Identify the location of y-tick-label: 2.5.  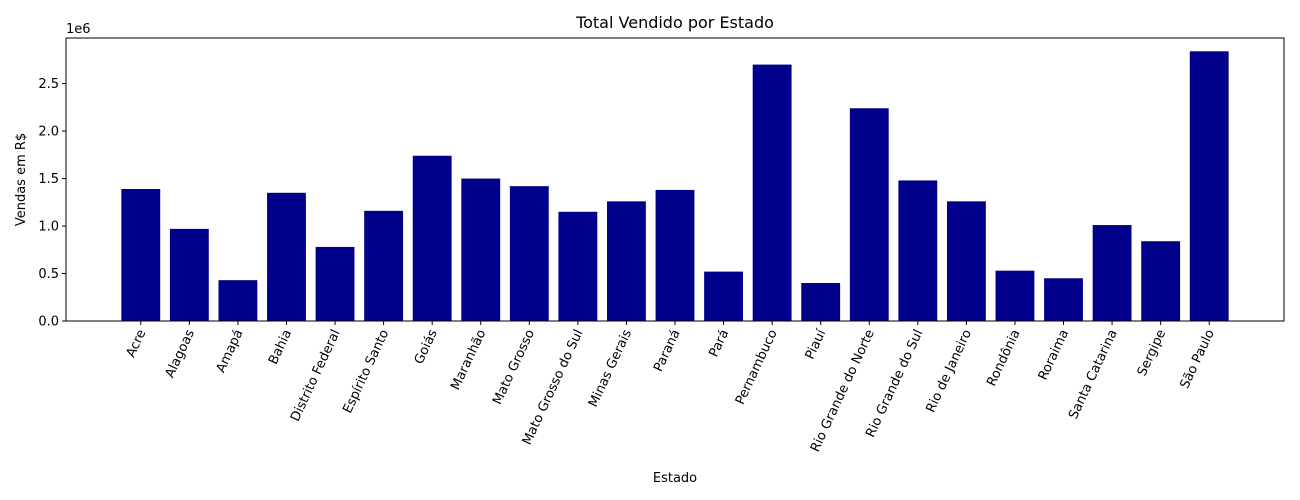
(48, 84).